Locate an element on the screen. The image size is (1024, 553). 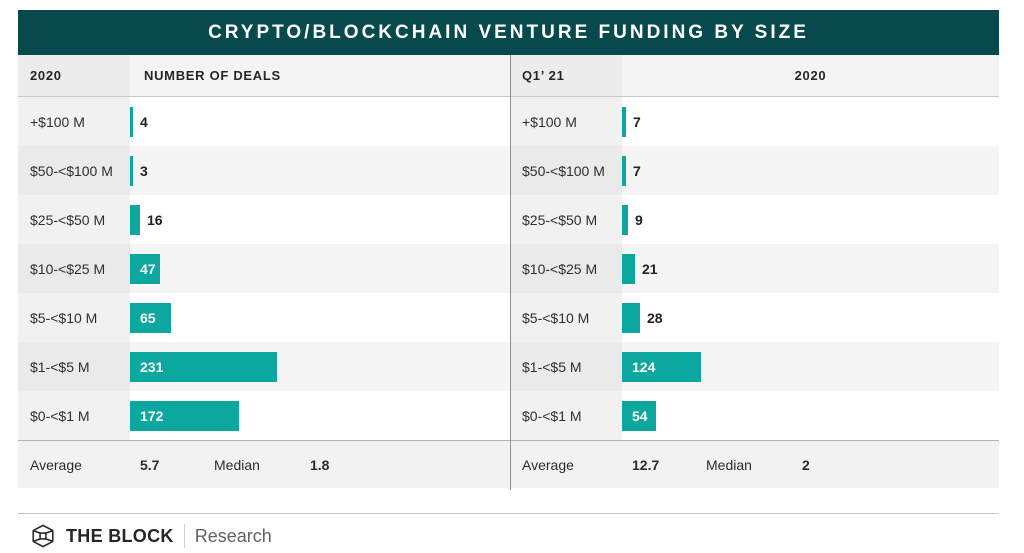
deal-count-value: 231 is located at coordinates (152, 366).